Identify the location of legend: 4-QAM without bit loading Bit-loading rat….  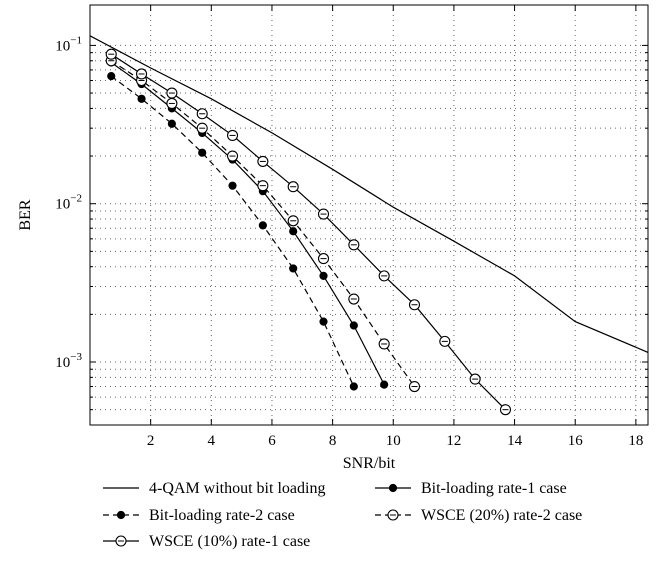
(342, 515).